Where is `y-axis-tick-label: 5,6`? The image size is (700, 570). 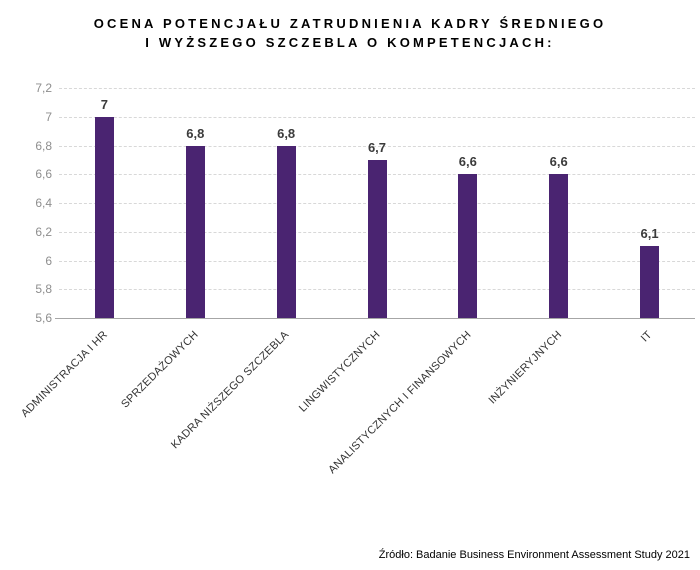 y-axis-tick-label: 5,6 is located at coordinates (43, 318).